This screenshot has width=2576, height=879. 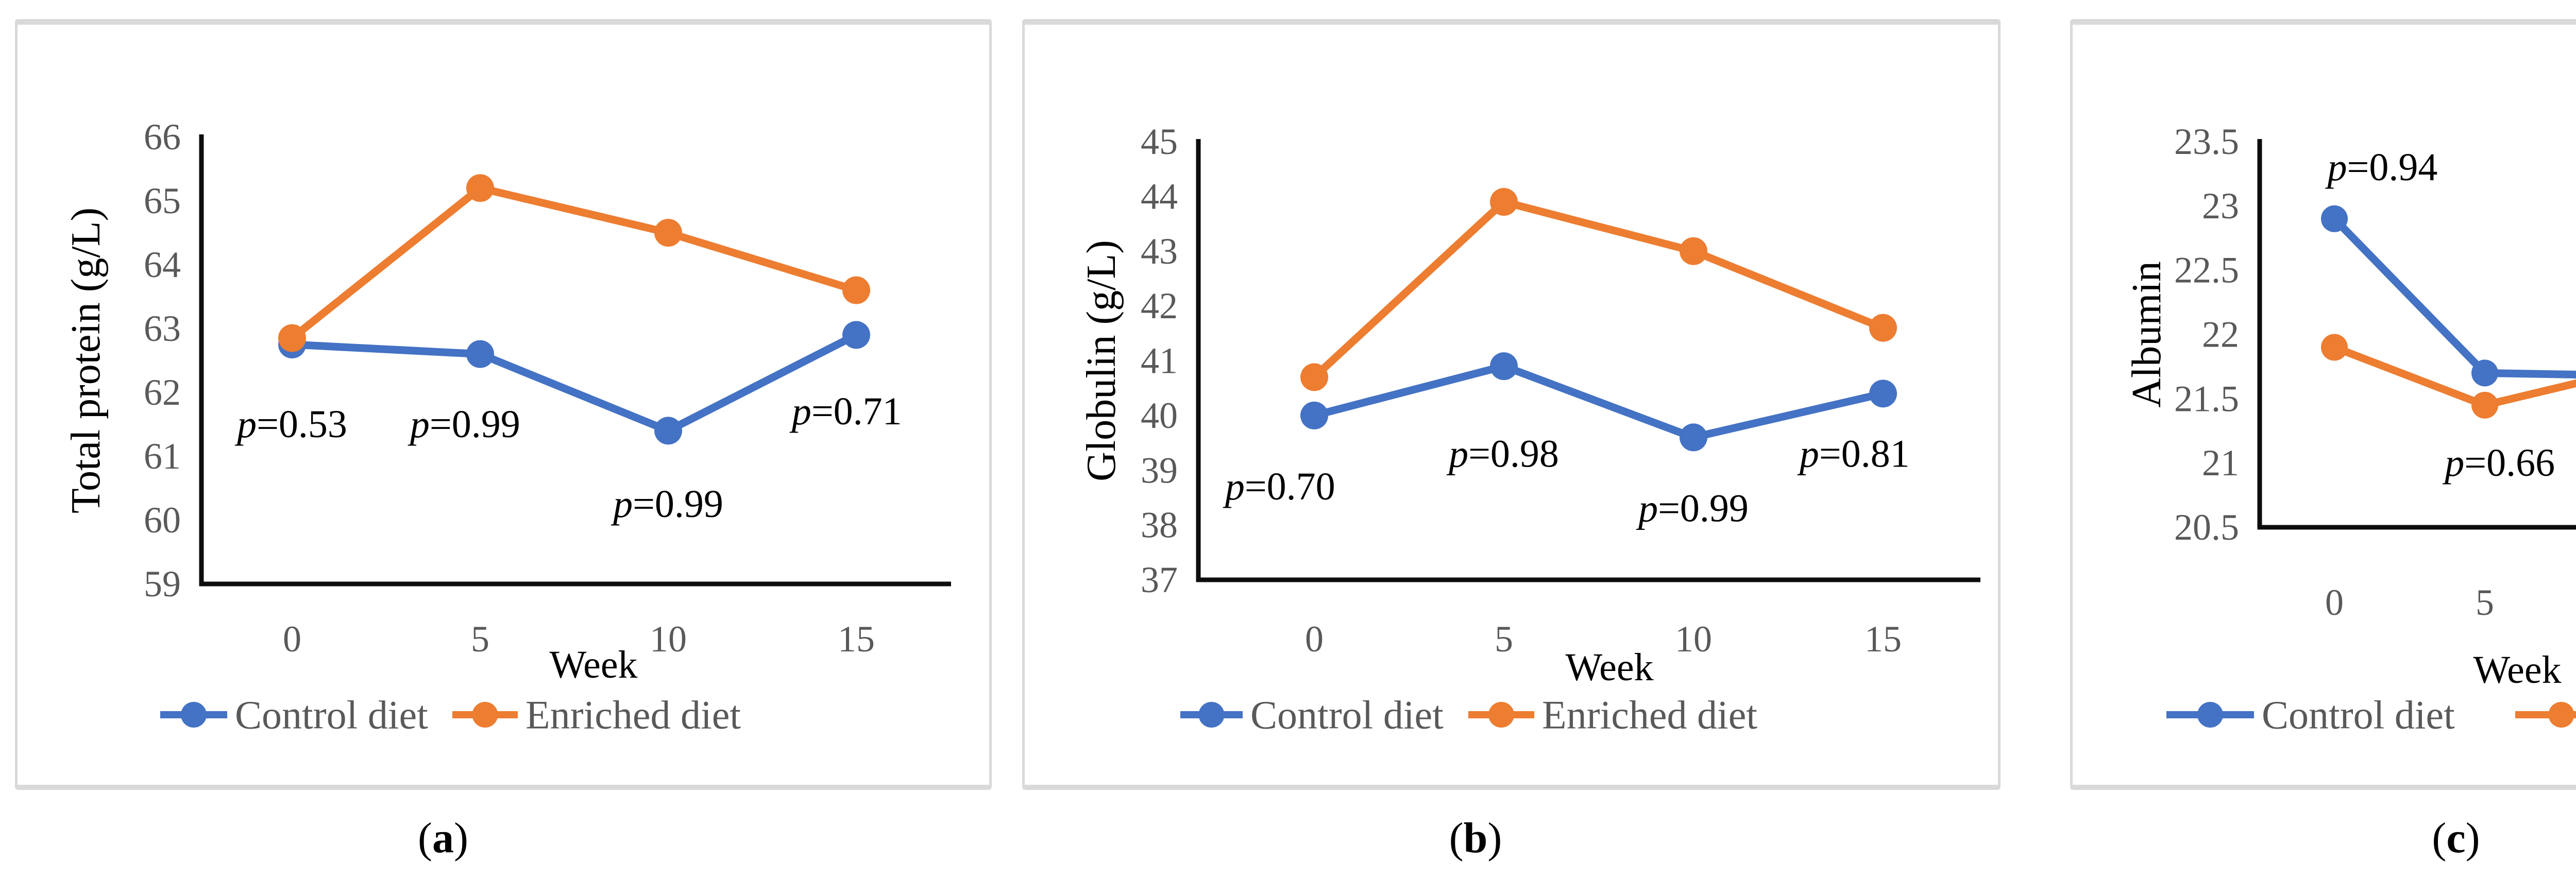 What do you see at coordinates (162, 200) in the screenshot?
I see `y-tick-label: 65` at bounding box center [162, 200].